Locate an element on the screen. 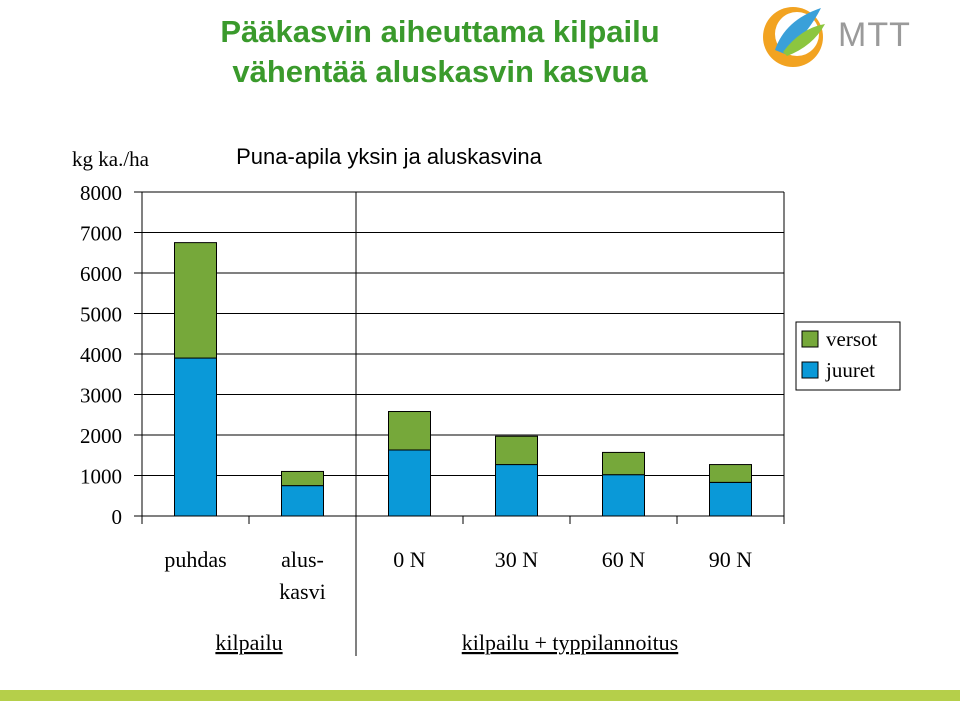 This screenshot has width=960, height=701. legend-box is located at coordinates (848, 356).